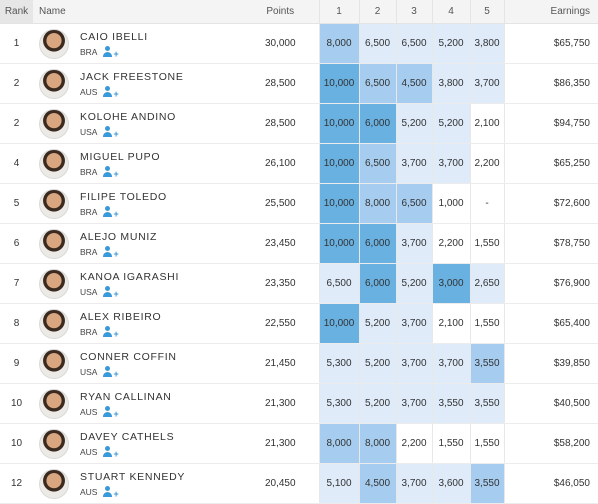  Describe the element at coordinates (550, 283) in the screenshot. I see `earnings-cell: $76,900` at that location.